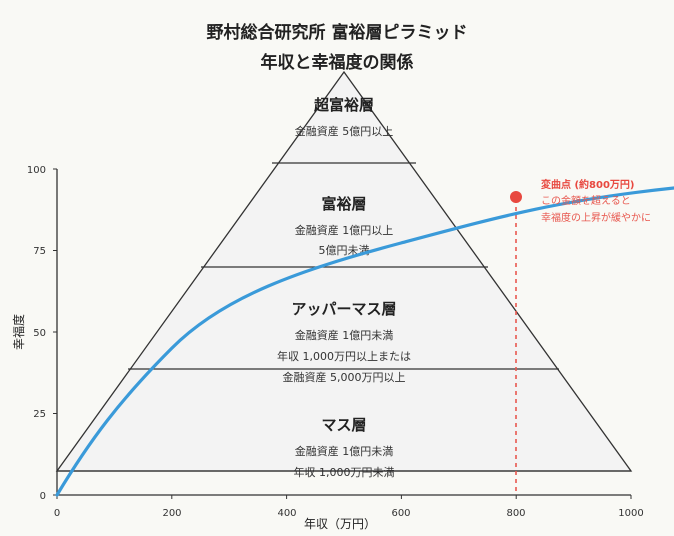 This screenshot has width=674, height=536. I want to click on x-tick: 400, so click(286, 513).